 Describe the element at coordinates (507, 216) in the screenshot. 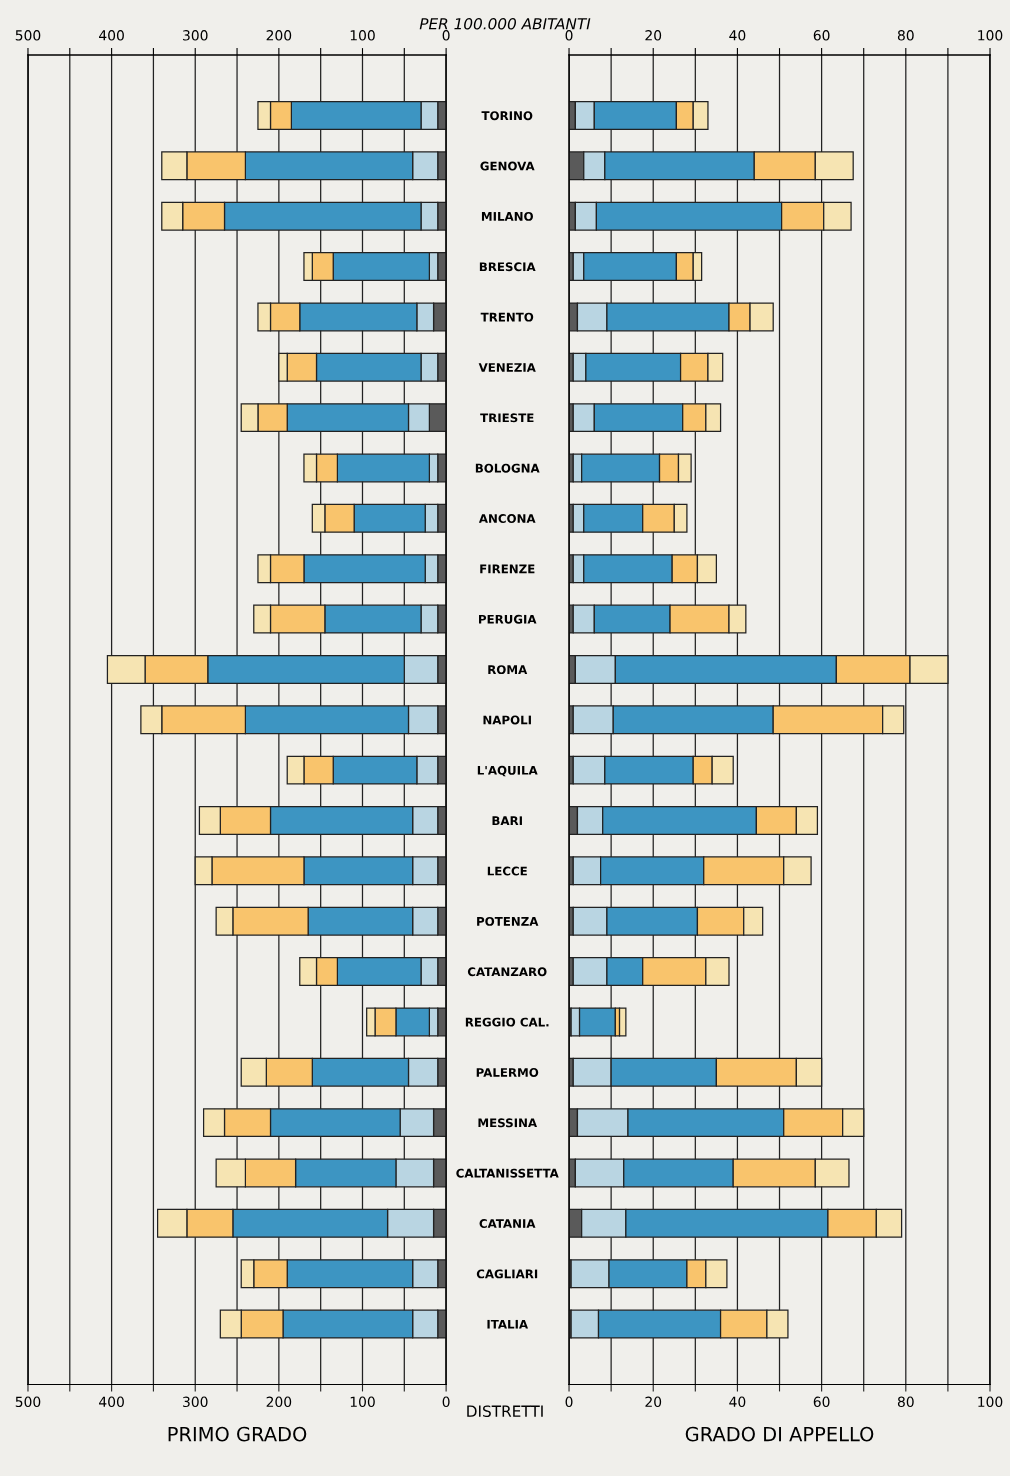

I see `y-tick-label: MILANO` at that location.